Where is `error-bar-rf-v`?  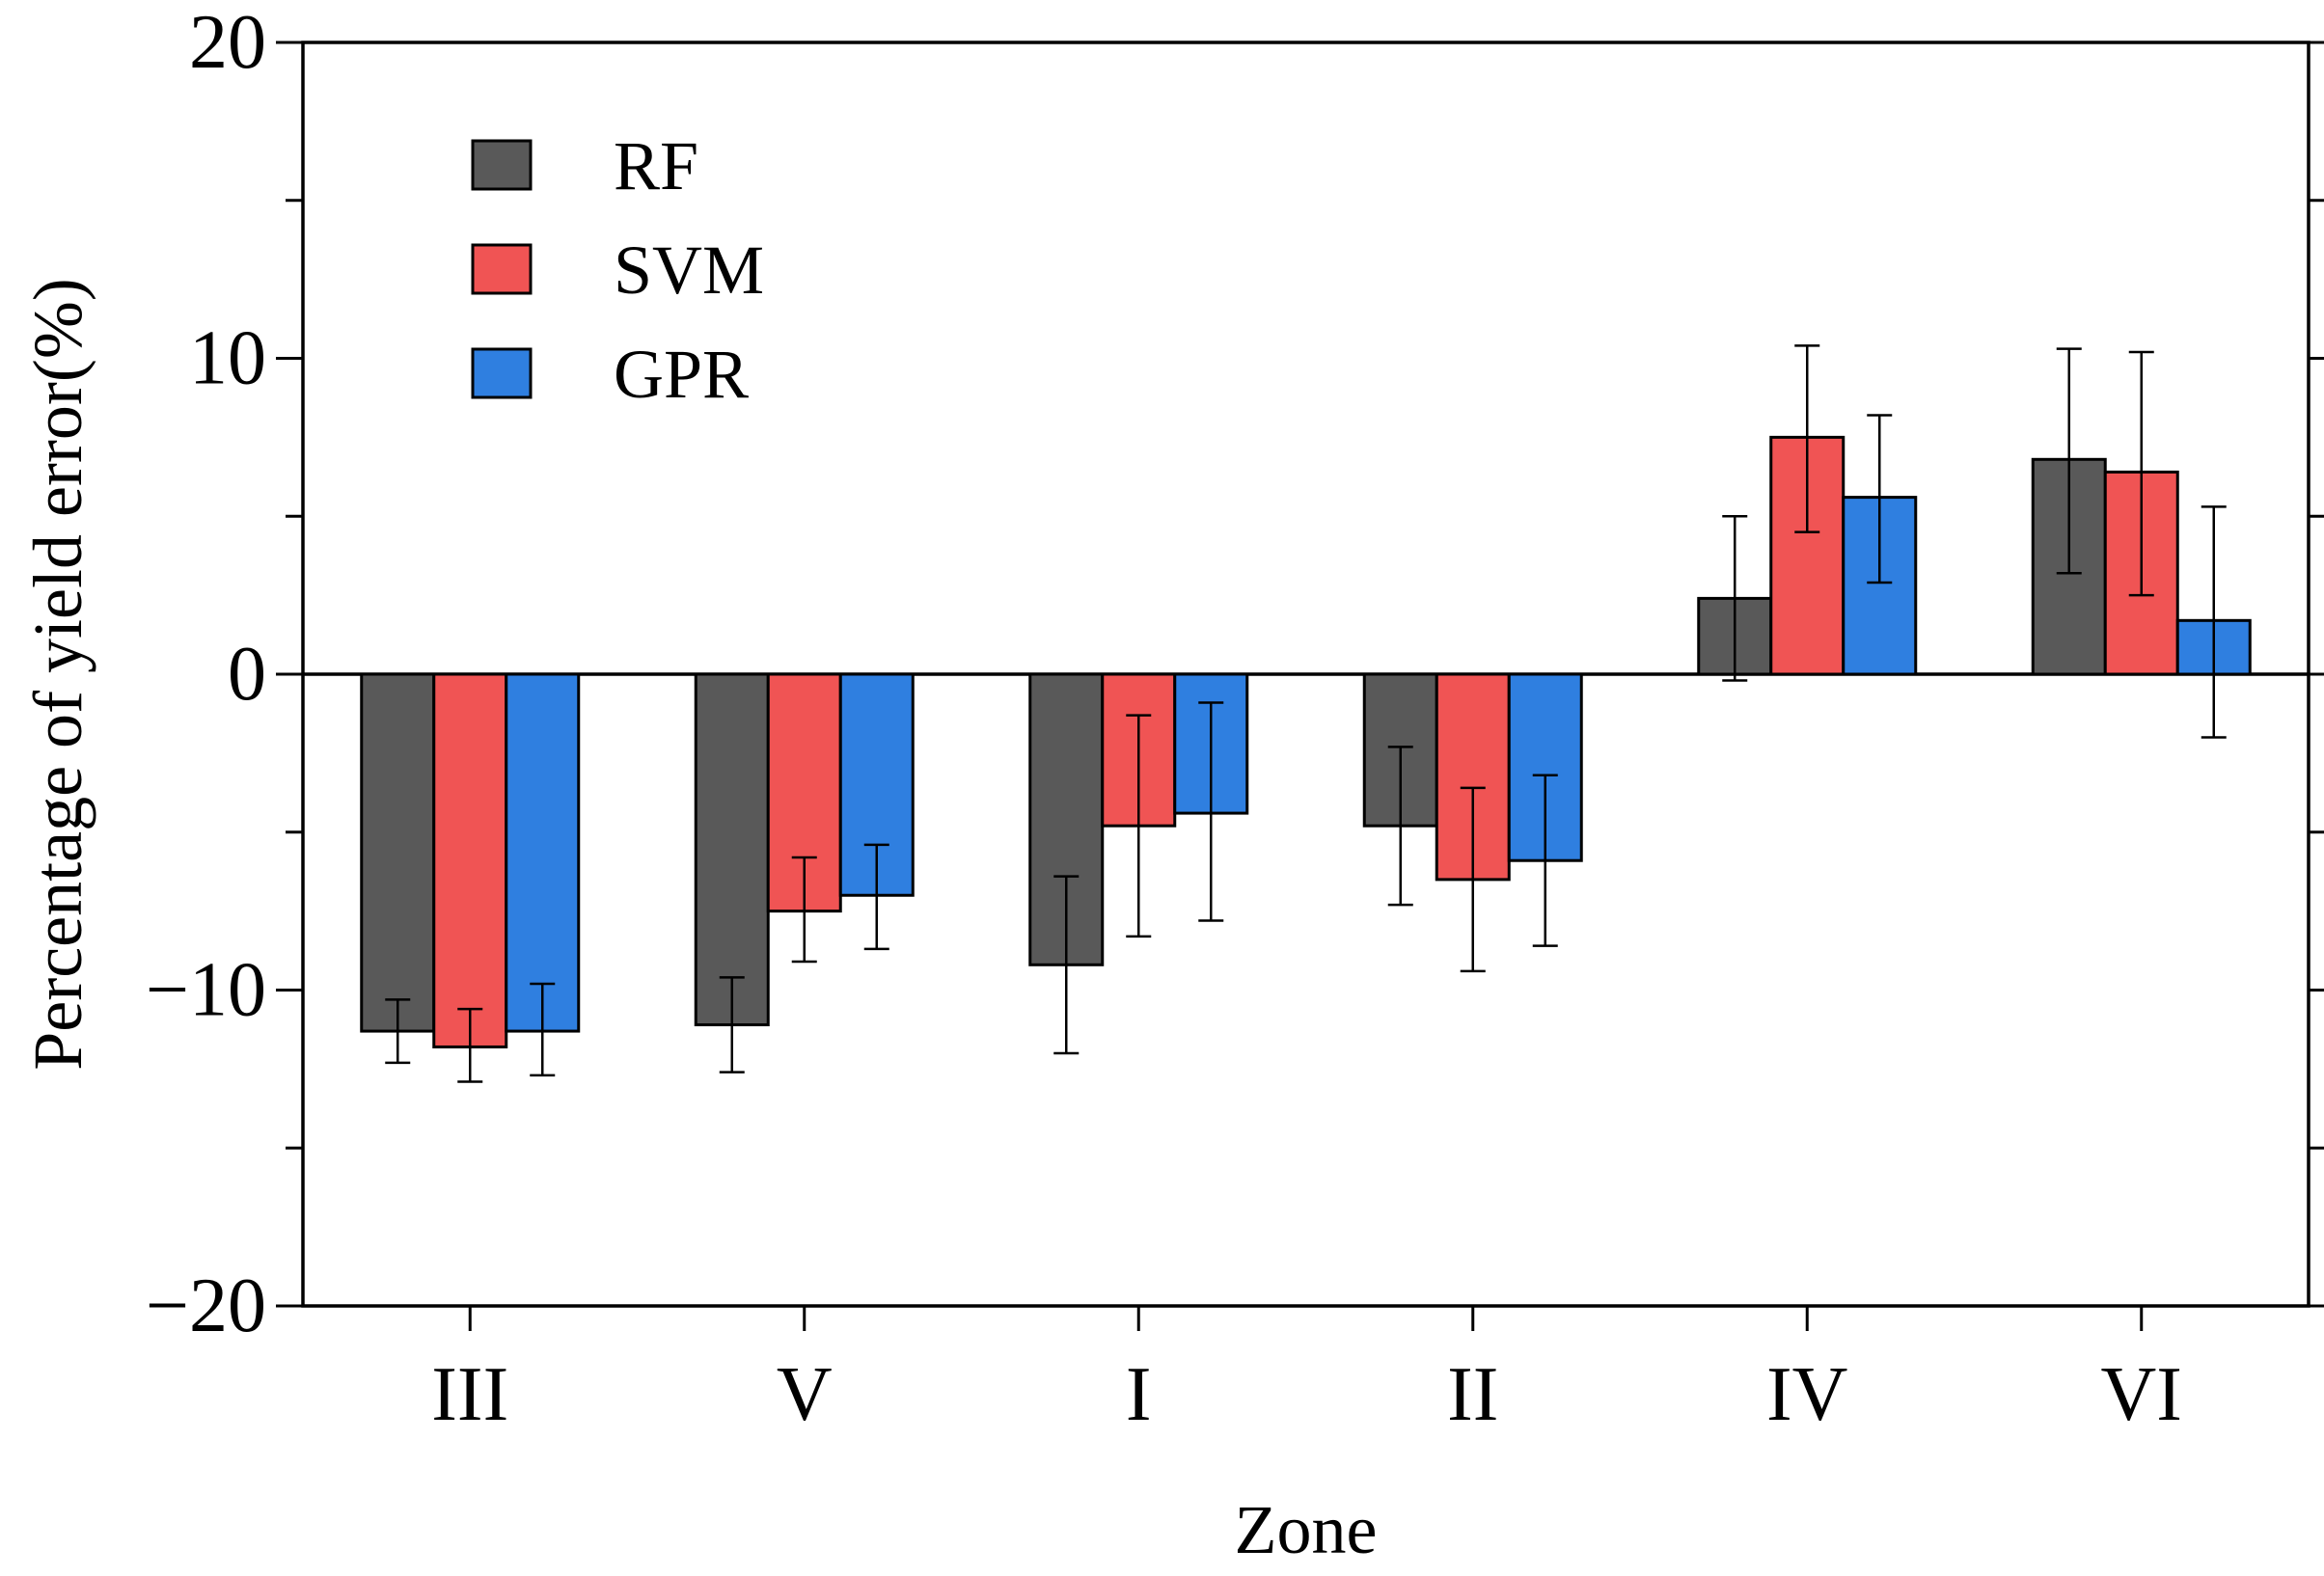
error-bar-rf-v is located at coordinates (732, 1024).